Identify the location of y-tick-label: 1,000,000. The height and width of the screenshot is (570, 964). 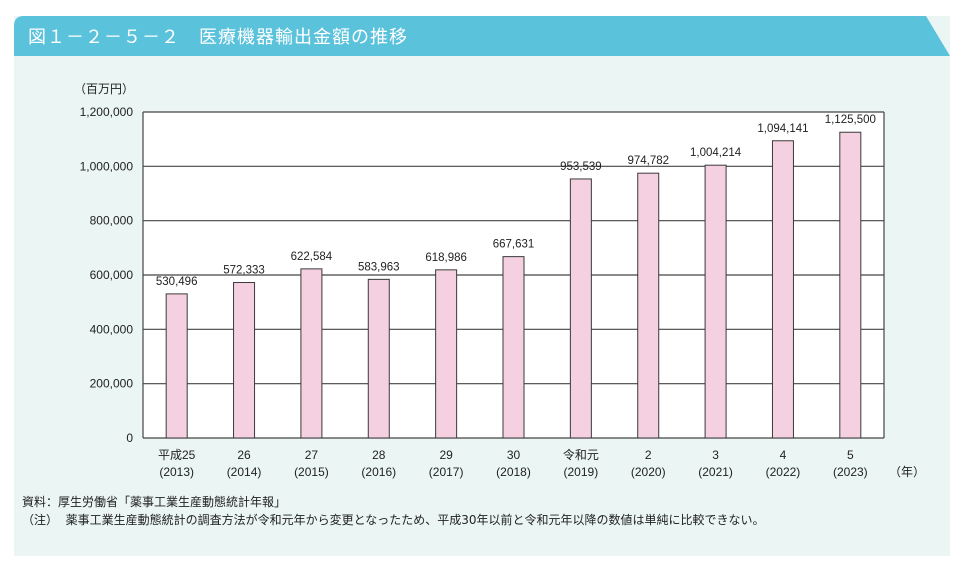
(107, 166).